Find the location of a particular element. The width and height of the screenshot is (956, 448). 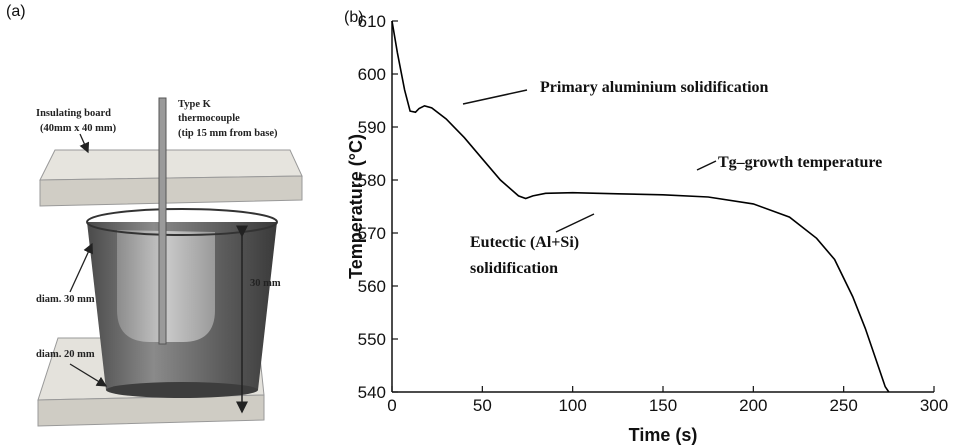

x-tick-label: 200 is located at coordinates (753, 405).